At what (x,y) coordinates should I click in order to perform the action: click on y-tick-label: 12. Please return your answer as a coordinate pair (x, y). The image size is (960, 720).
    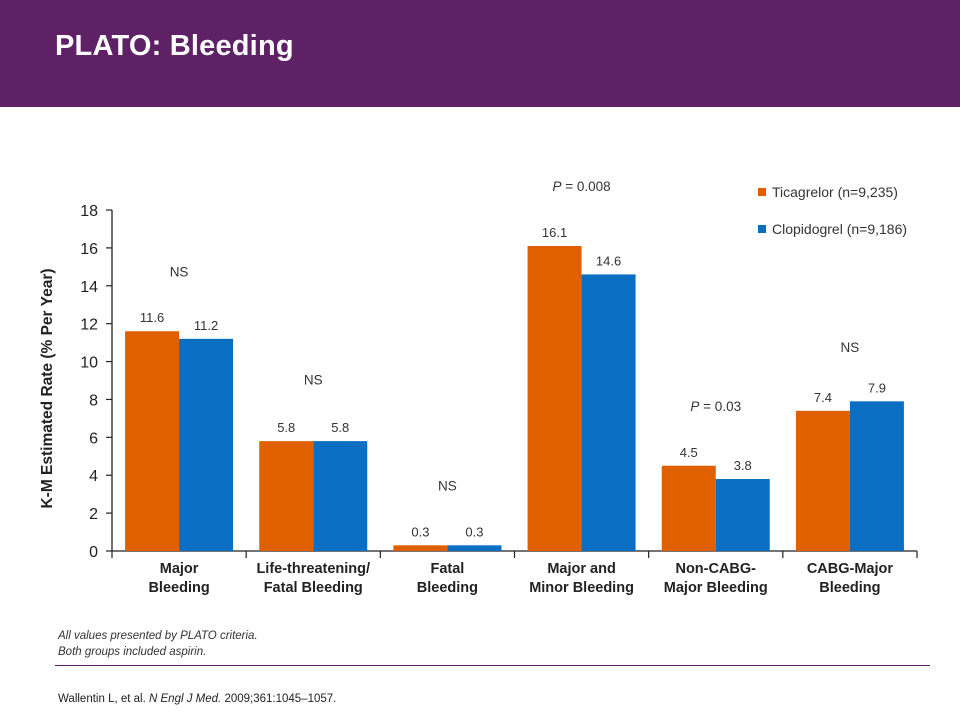
    Looking at the image, I should click on (89, 325).